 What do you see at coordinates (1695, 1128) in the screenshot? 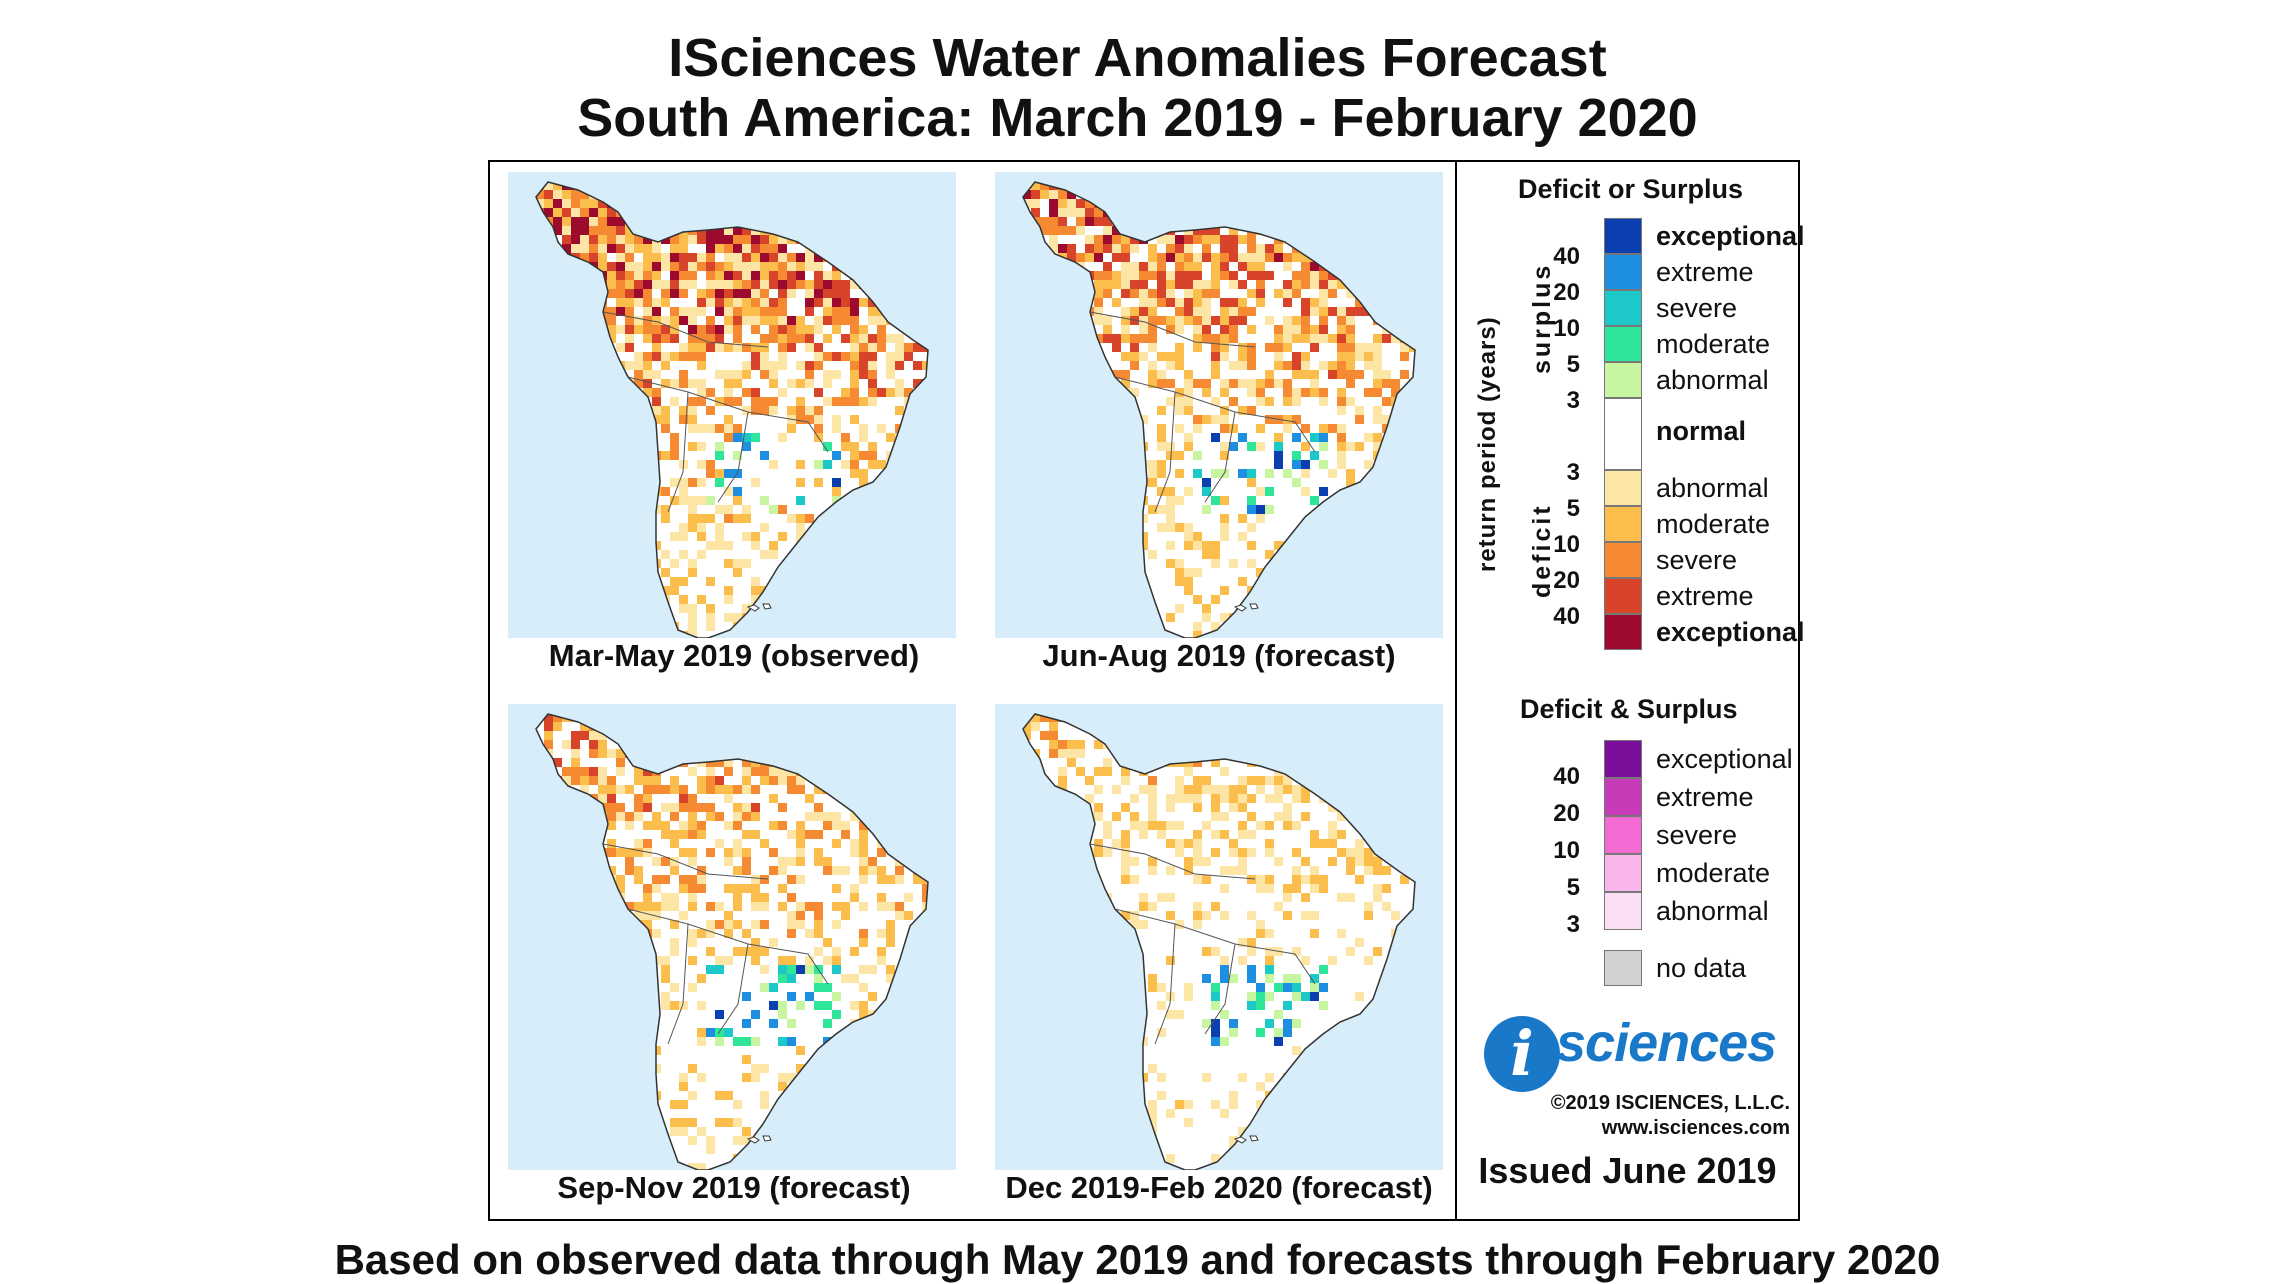
I see `website-text: www.isciences.com` at bounding box center [1695, 1128].